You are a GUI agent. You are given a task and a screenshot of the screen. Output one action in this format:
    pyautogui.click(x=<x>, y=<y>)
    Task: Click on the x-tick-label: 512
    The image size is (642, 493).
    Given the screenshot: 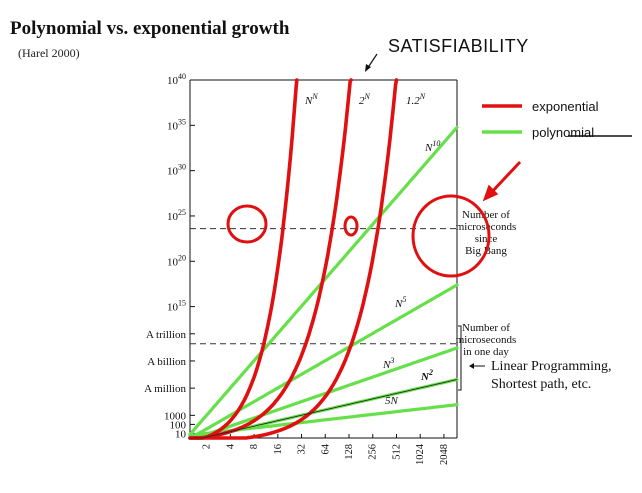 What is the action you would take?
    pyautogui.click(x=396, y=452)
    